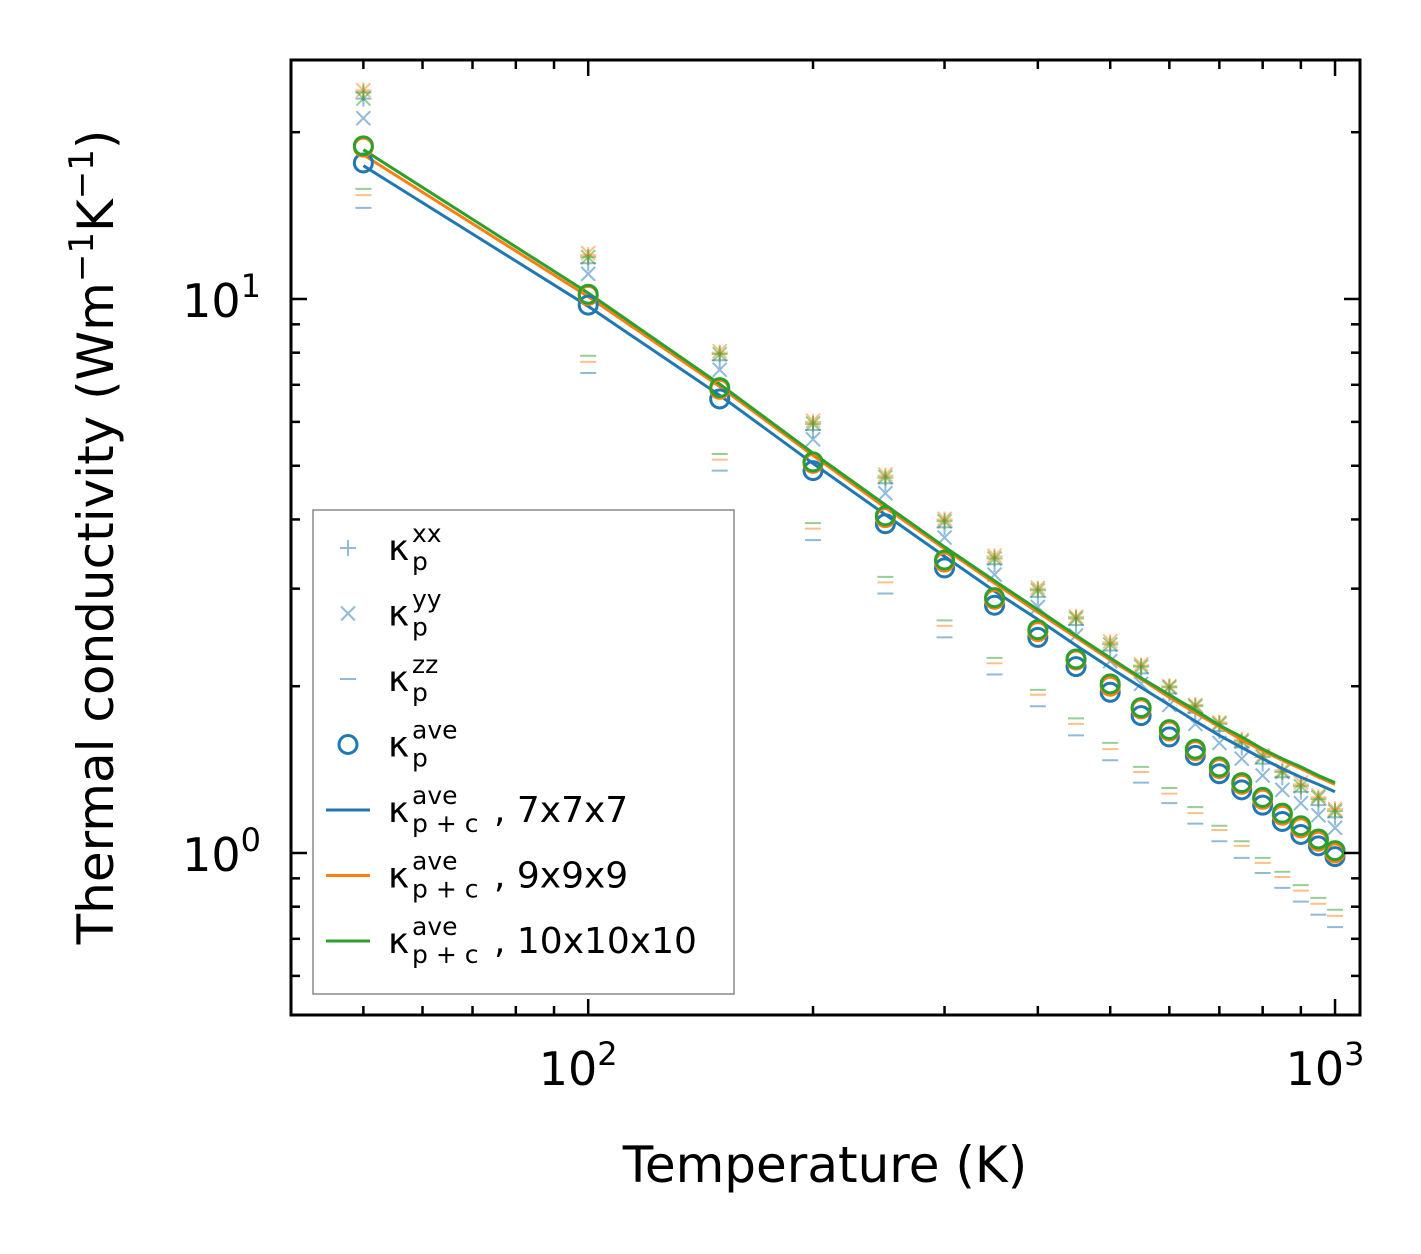 The width and height of the screenshot is (1421, 1254). I want to click on legend-subscript: p + c, so click(445, 954).